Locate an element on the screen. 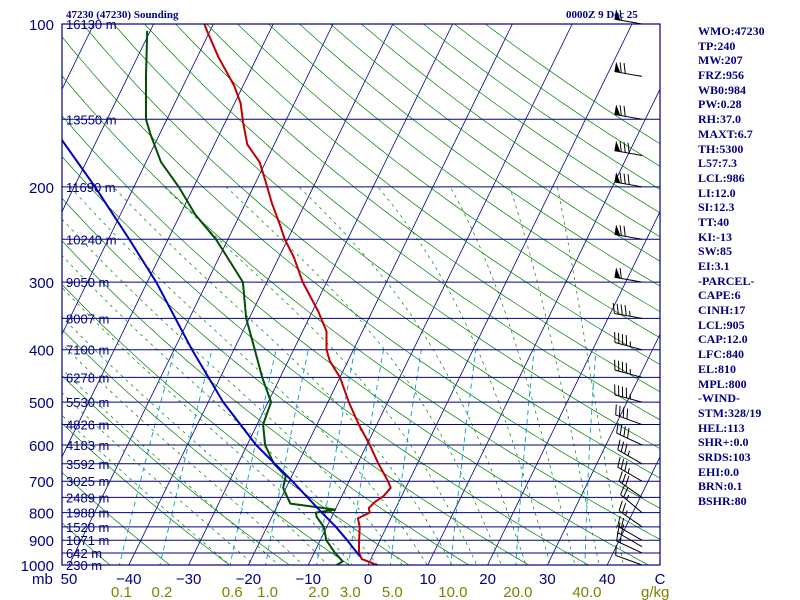  stability-index-item: EI:3.1 is located at coordinates (714, 266).